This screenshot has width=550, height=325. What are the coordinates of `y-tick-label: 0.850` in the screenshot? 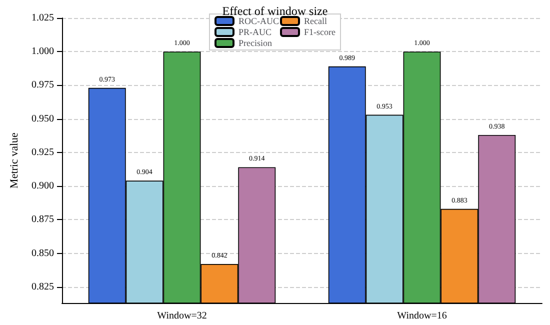 It's located at (43, 253).